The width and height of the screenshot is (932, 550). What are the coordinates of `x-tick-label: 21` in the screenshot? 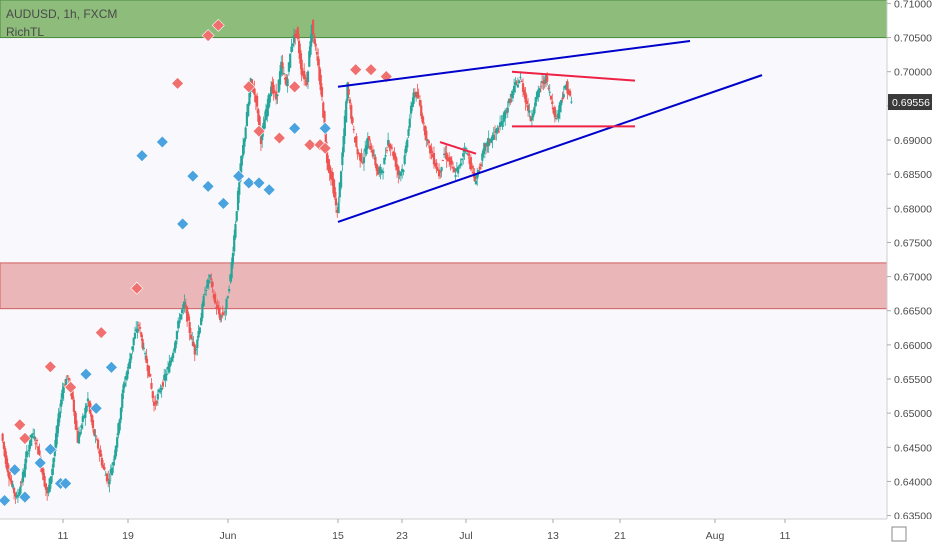 It's located at (620, 536).